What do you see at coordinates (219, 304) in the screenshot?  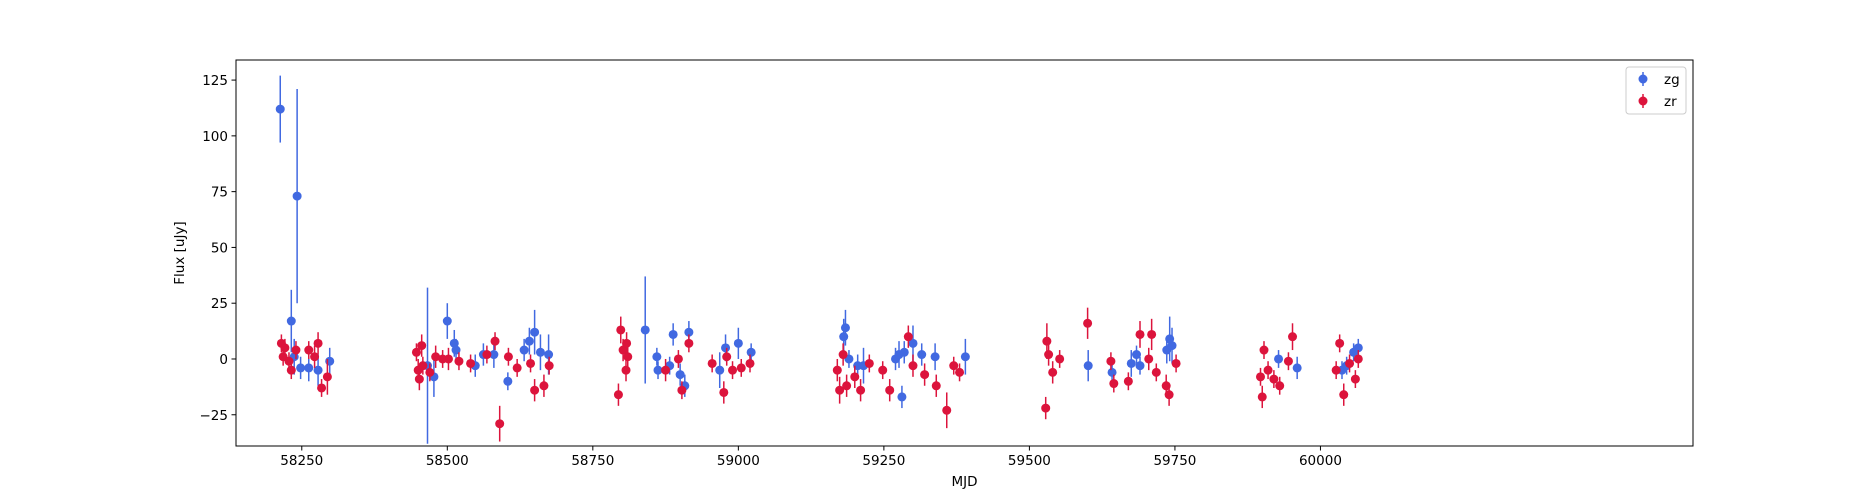 I see `y-tick-label: 25` at bounding box center [219, 304].